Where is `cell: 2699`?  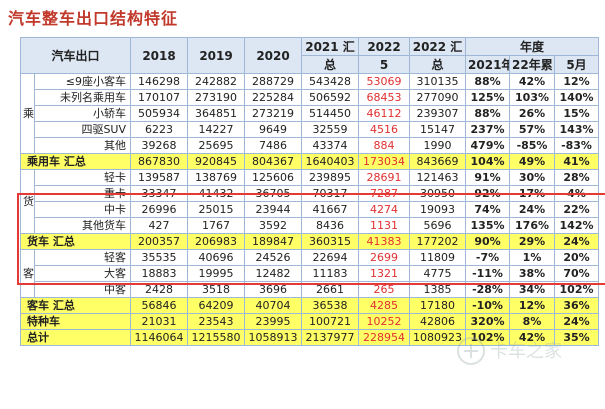 cell: 2699 is located at coordinates (384, 257).